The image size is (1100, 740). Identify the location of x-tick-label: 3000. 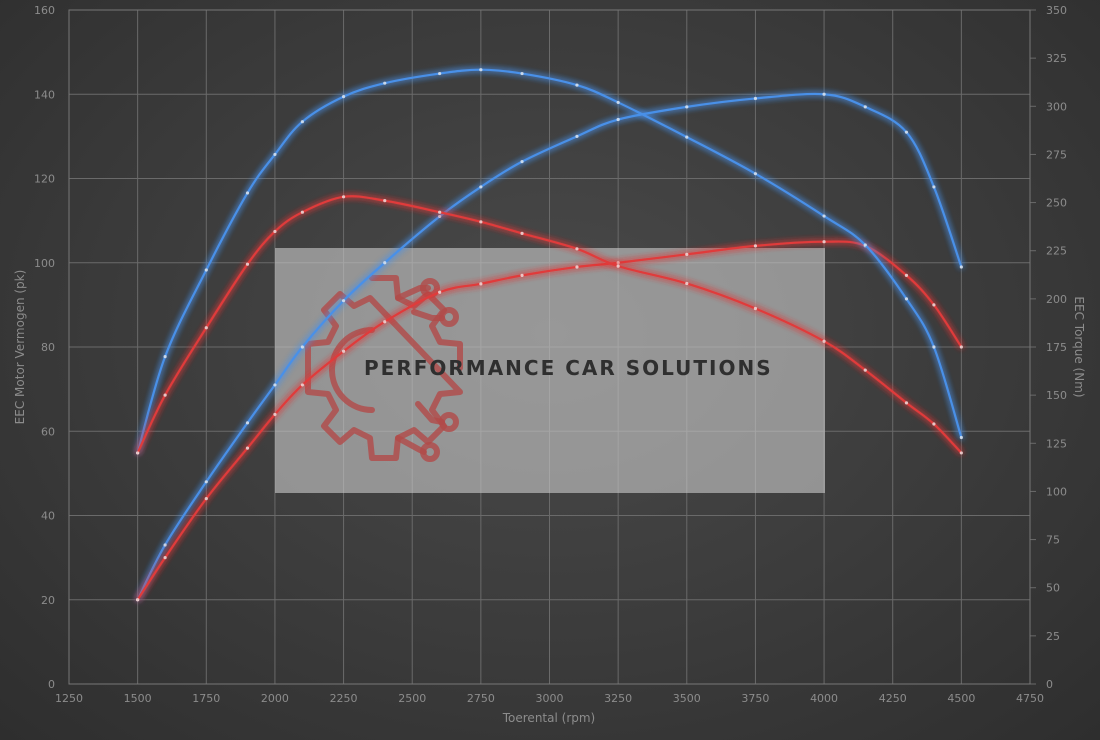
(550, 698).